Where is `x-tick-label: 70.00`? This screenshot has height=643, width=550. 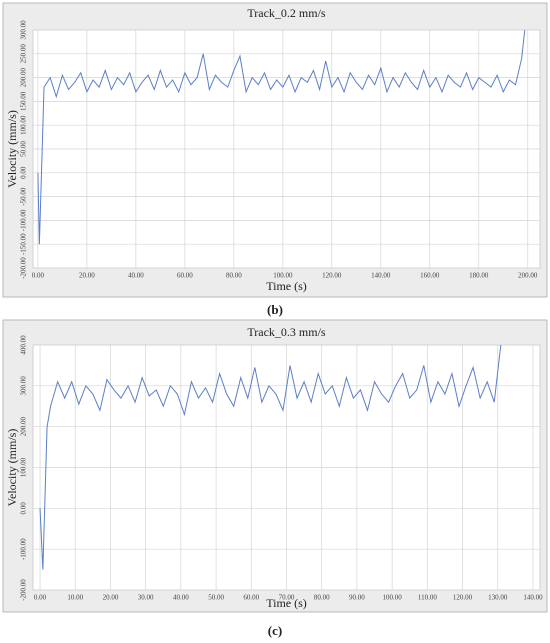 x-tick-label: 70.00 is located at coordinates (287, 598).